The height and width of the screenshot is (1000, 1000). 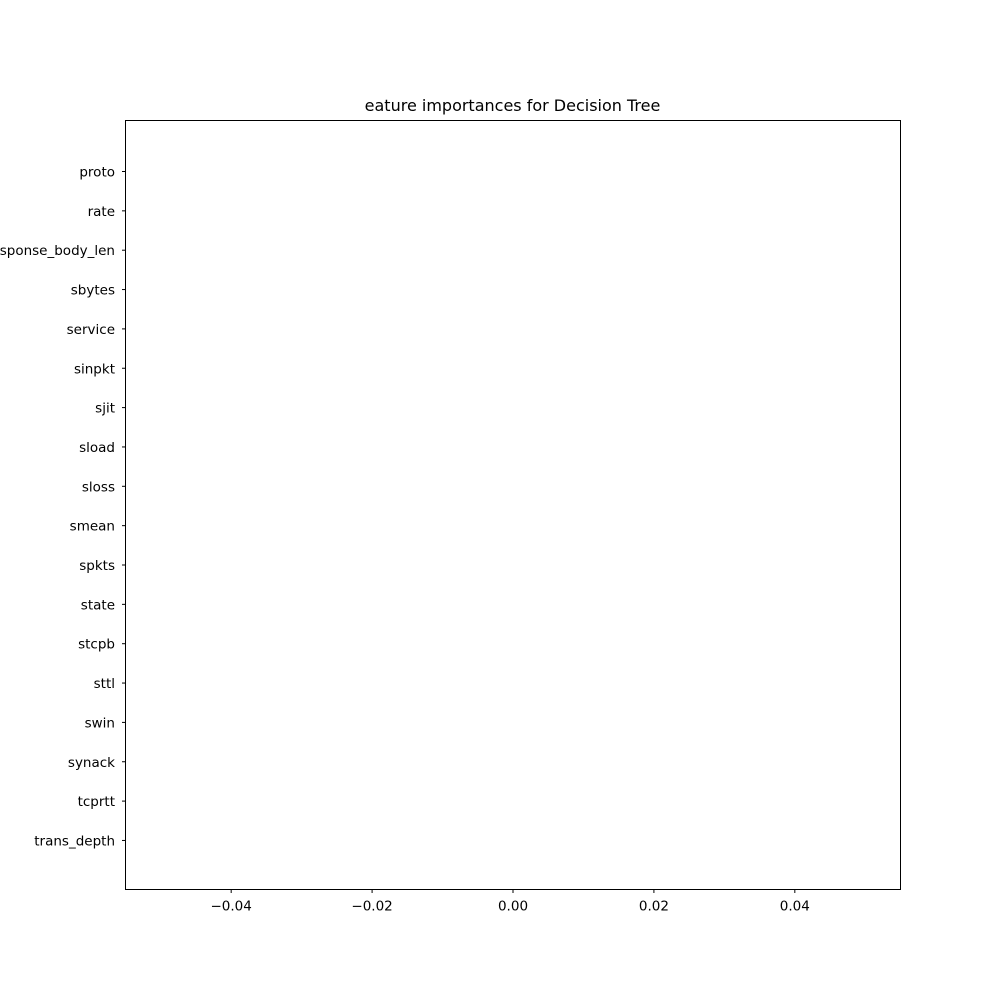 What do you see at coordinates (105, 409) in the screenshot?
I see `y-tick-label: sjit` at bounding box center [105, 409].